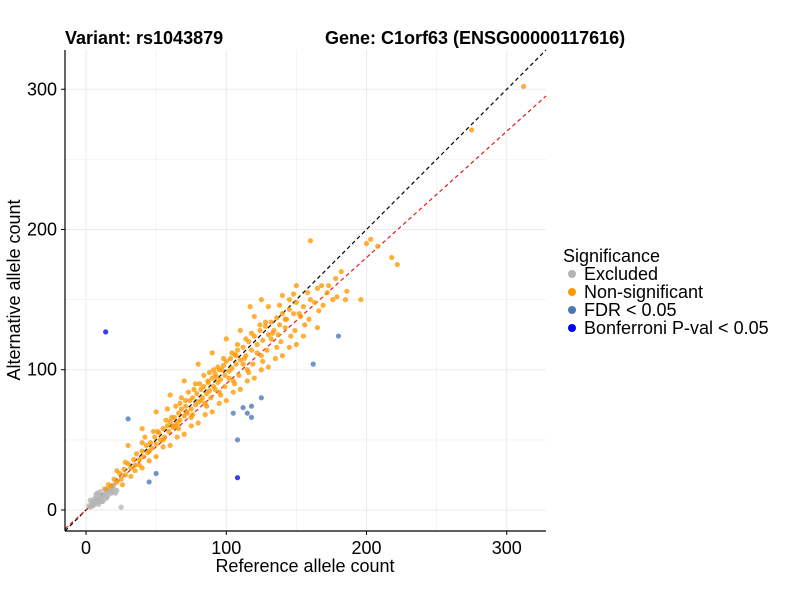  Describe the element at coordinates (144, 38) in the screenshot. I see `chart-title-left: Variant: rs1043879` at that location.